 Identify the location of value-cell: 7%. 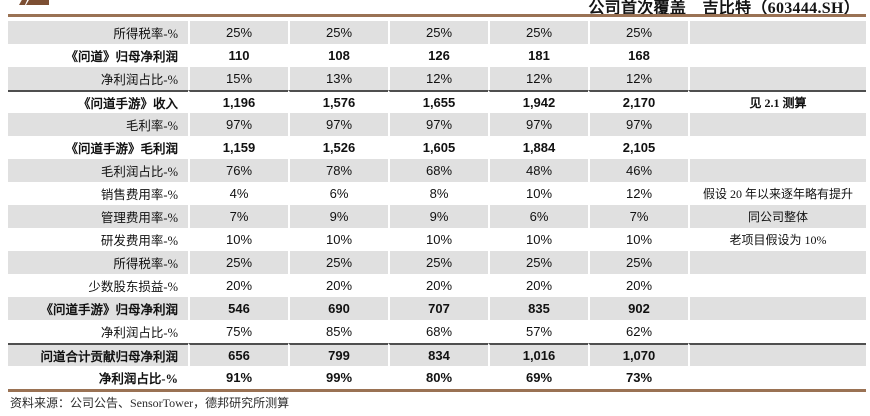
(238, 216).